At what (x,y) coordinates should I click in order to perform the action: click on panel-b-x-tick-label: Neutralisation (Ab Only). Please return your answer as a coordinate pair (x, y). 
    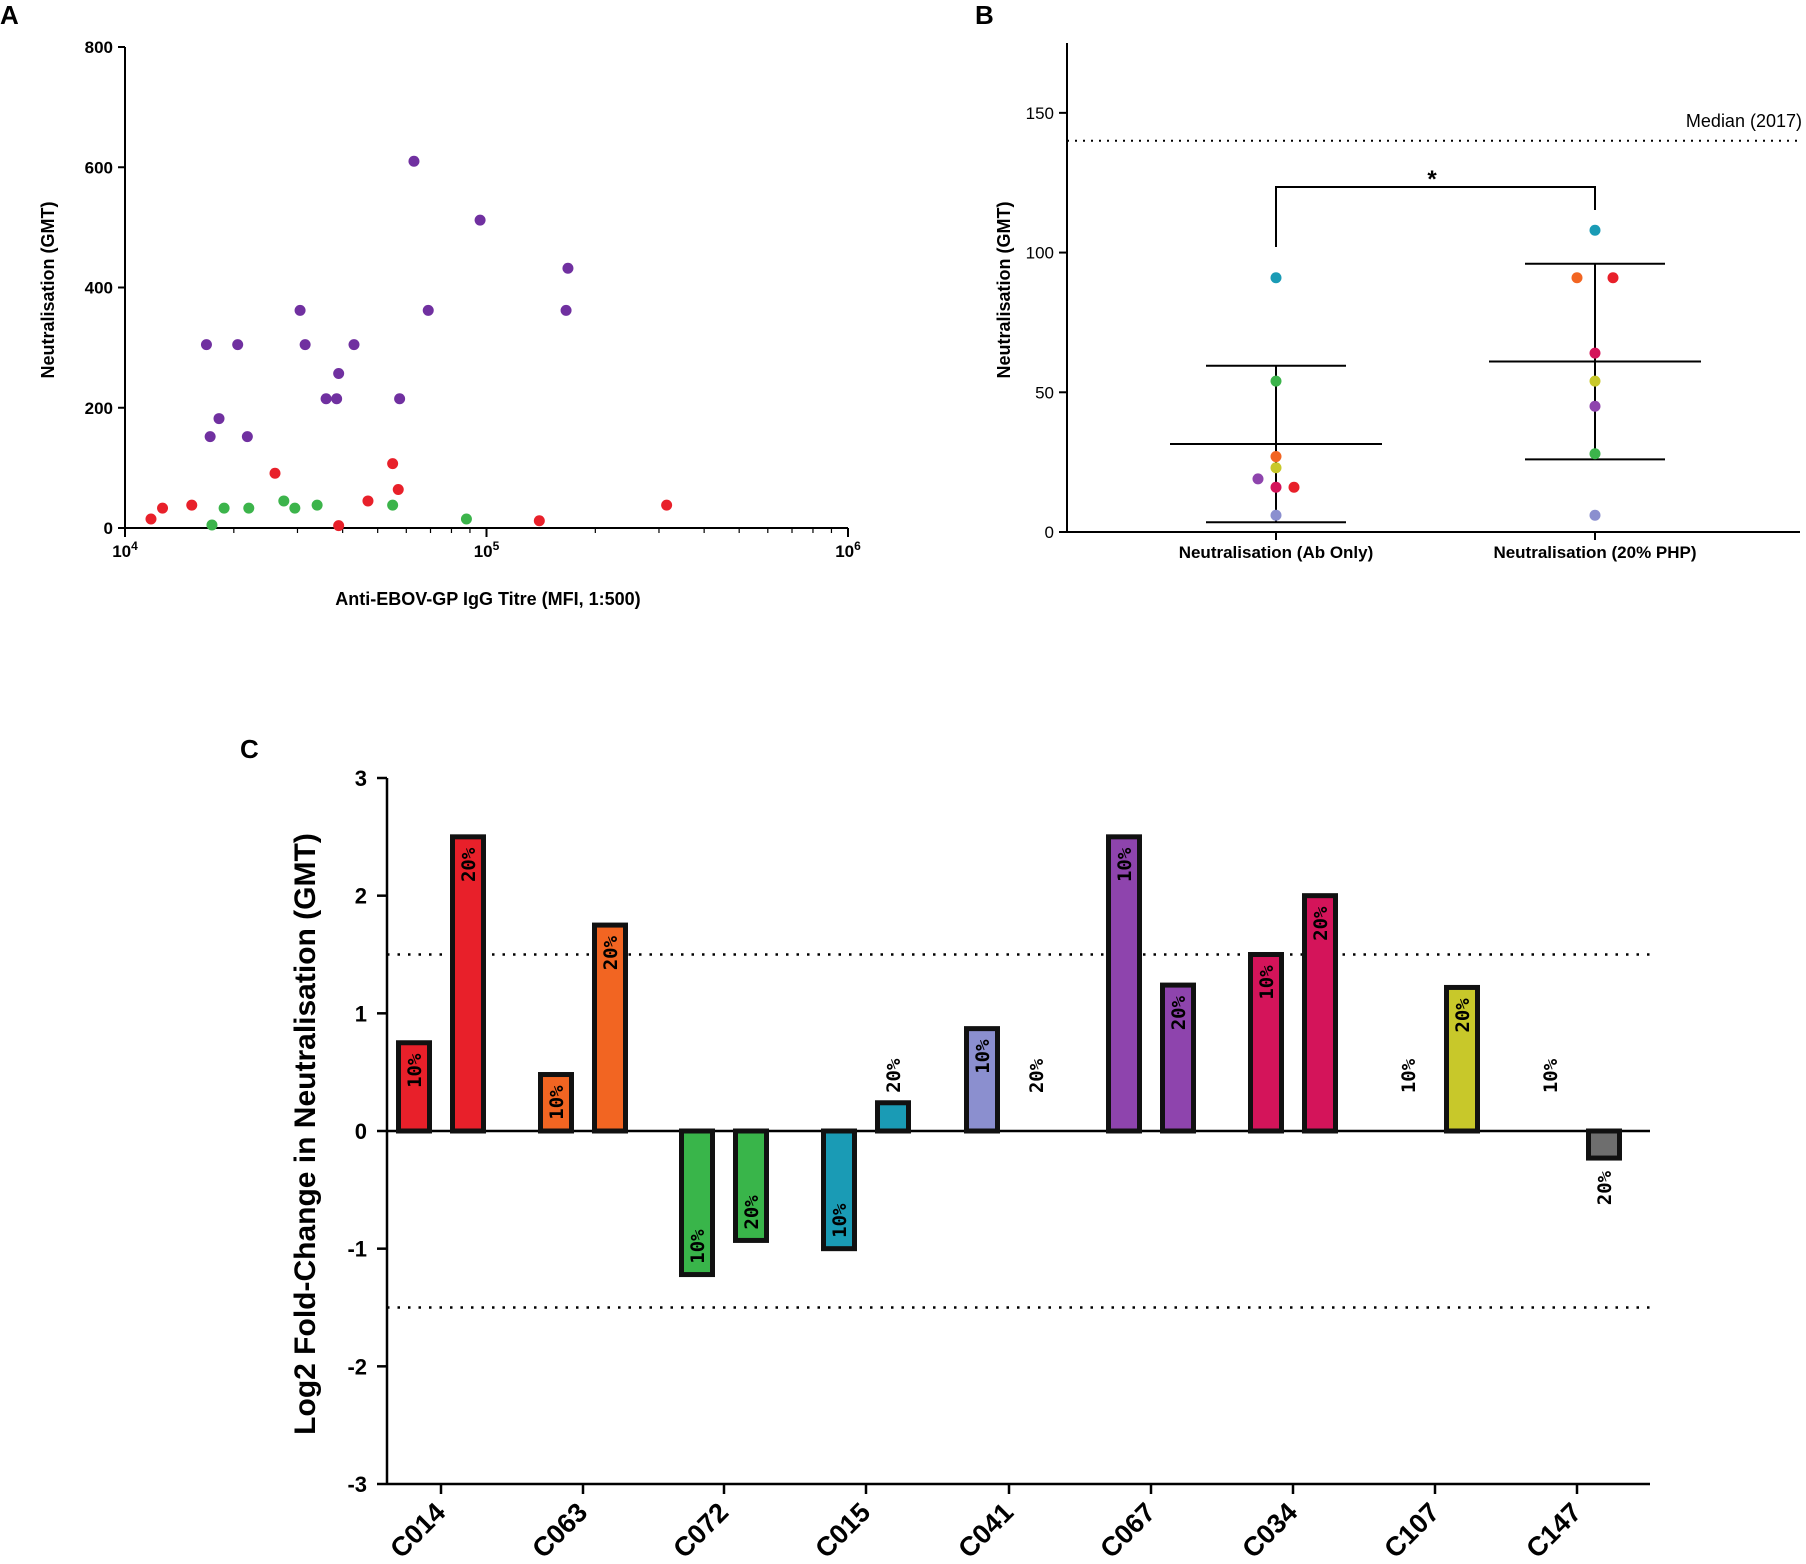
    Looking at the image, I should click on (1276, 552).